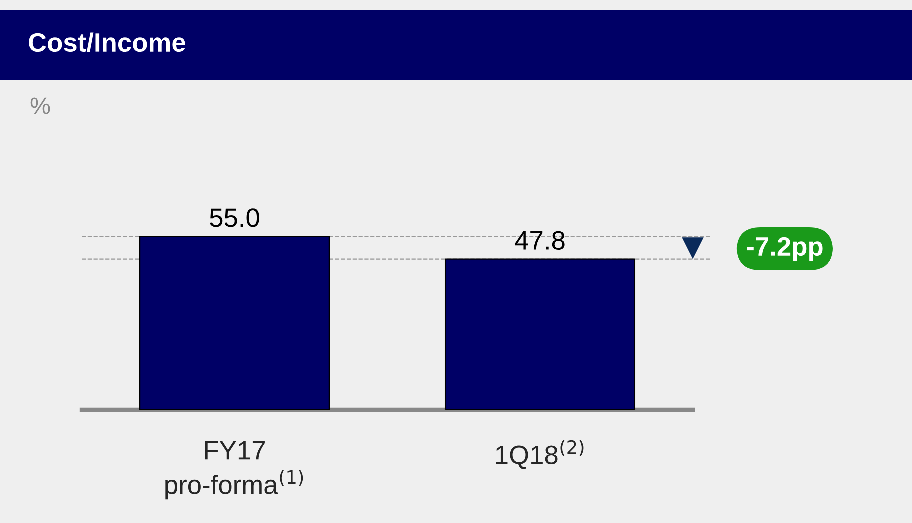  What do you see at coordinates (540, 240) in the screenshot?
I see `data-label: 47.8` at bounding box center [540, 240].